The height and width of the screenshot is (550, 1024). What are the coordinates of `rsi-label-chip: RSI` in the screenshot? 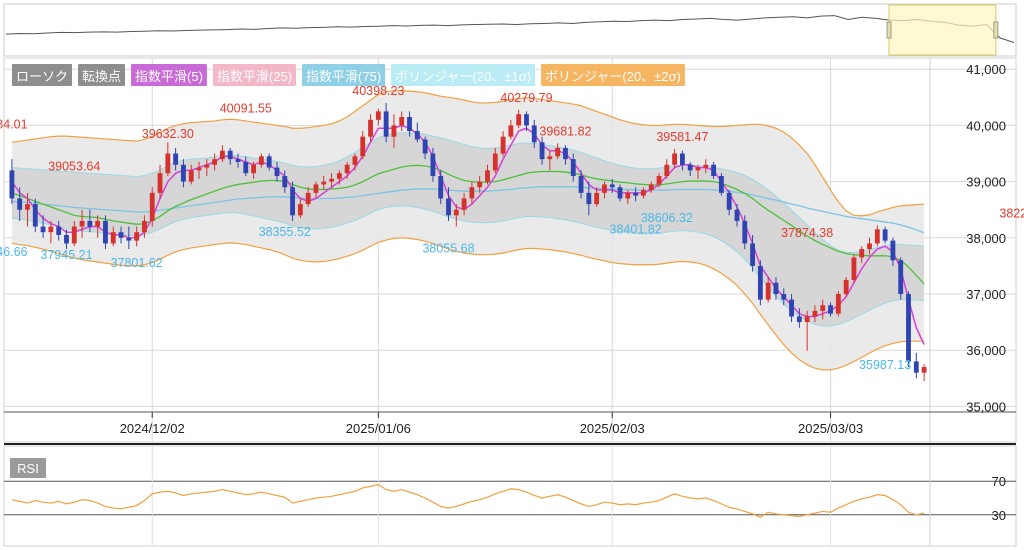 It's located at (28, 468).